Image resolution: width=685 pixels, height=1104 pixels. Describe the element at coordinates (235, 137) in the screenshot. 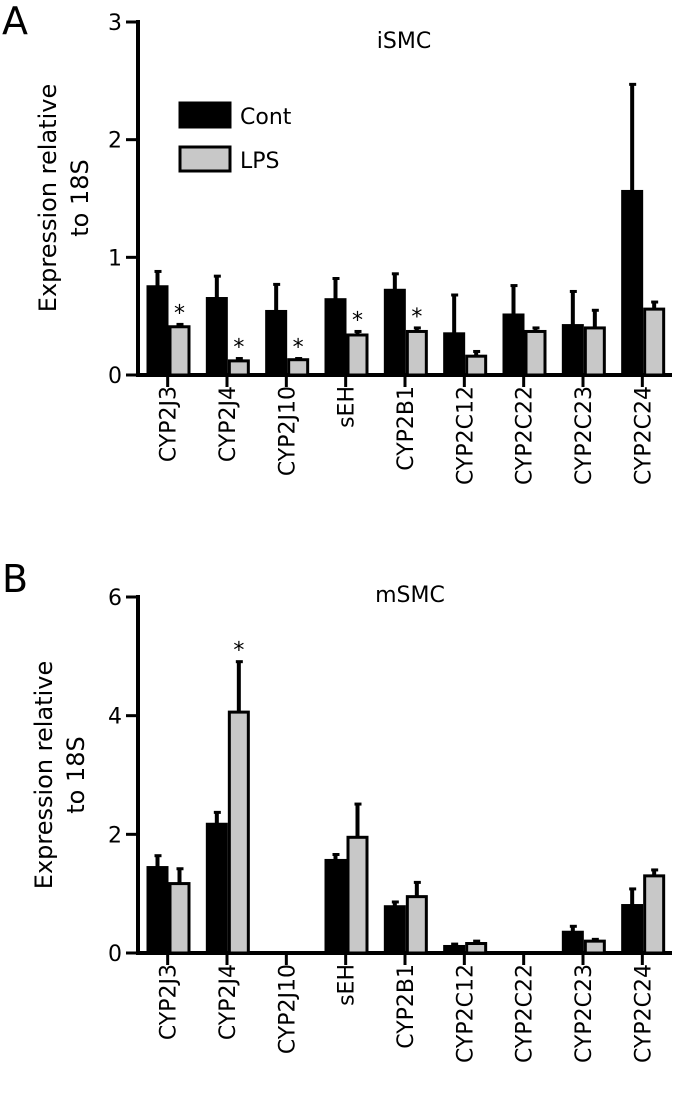

I see `legend: Cont LPS` at that location.